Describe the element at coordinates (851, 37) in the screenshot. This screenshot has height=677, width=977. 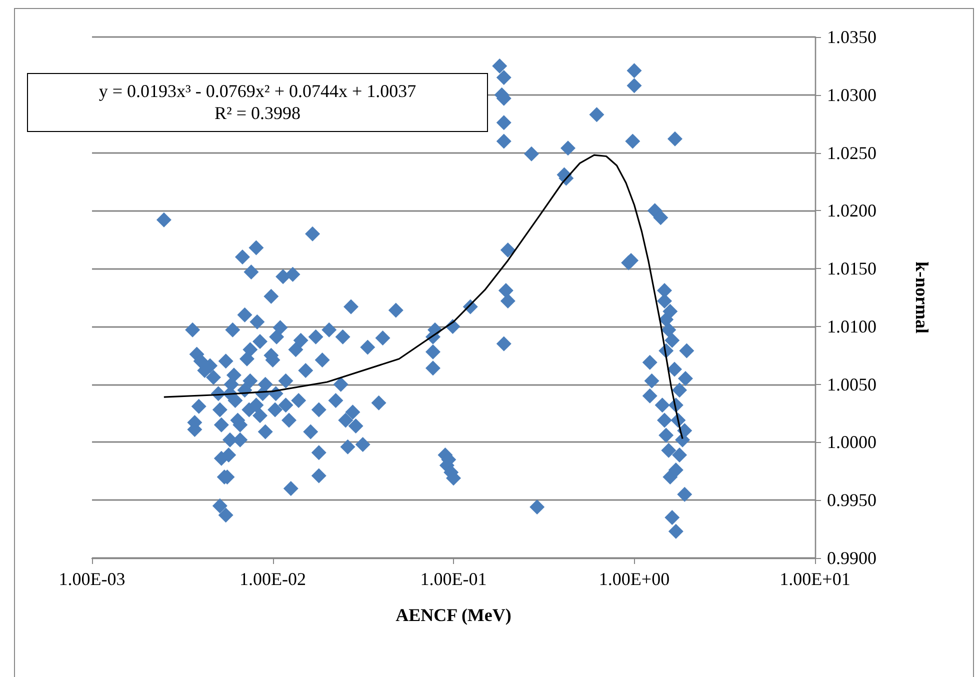
I see `y-tick-label: 1.0350` at that location.